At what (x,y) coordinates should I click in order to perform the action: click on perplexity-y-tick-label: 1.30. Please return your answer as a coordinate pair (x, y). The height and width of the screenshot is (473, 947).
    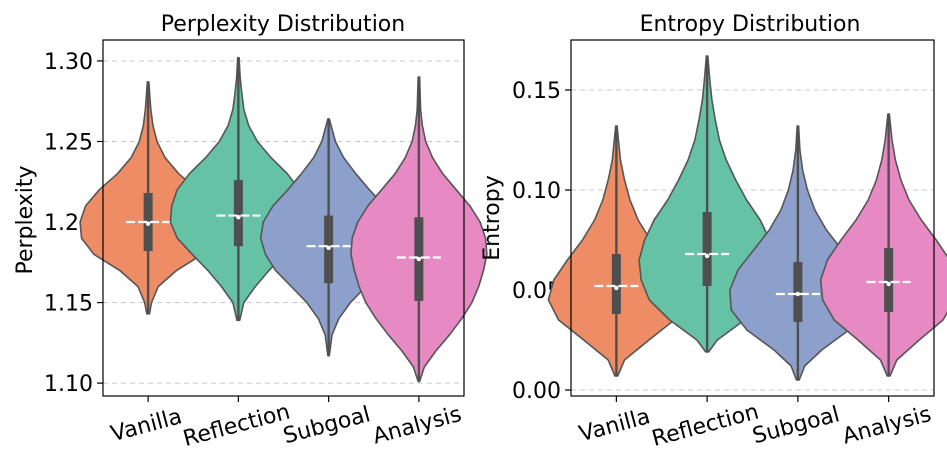
    Looking at the image, I should click on (68, 62).